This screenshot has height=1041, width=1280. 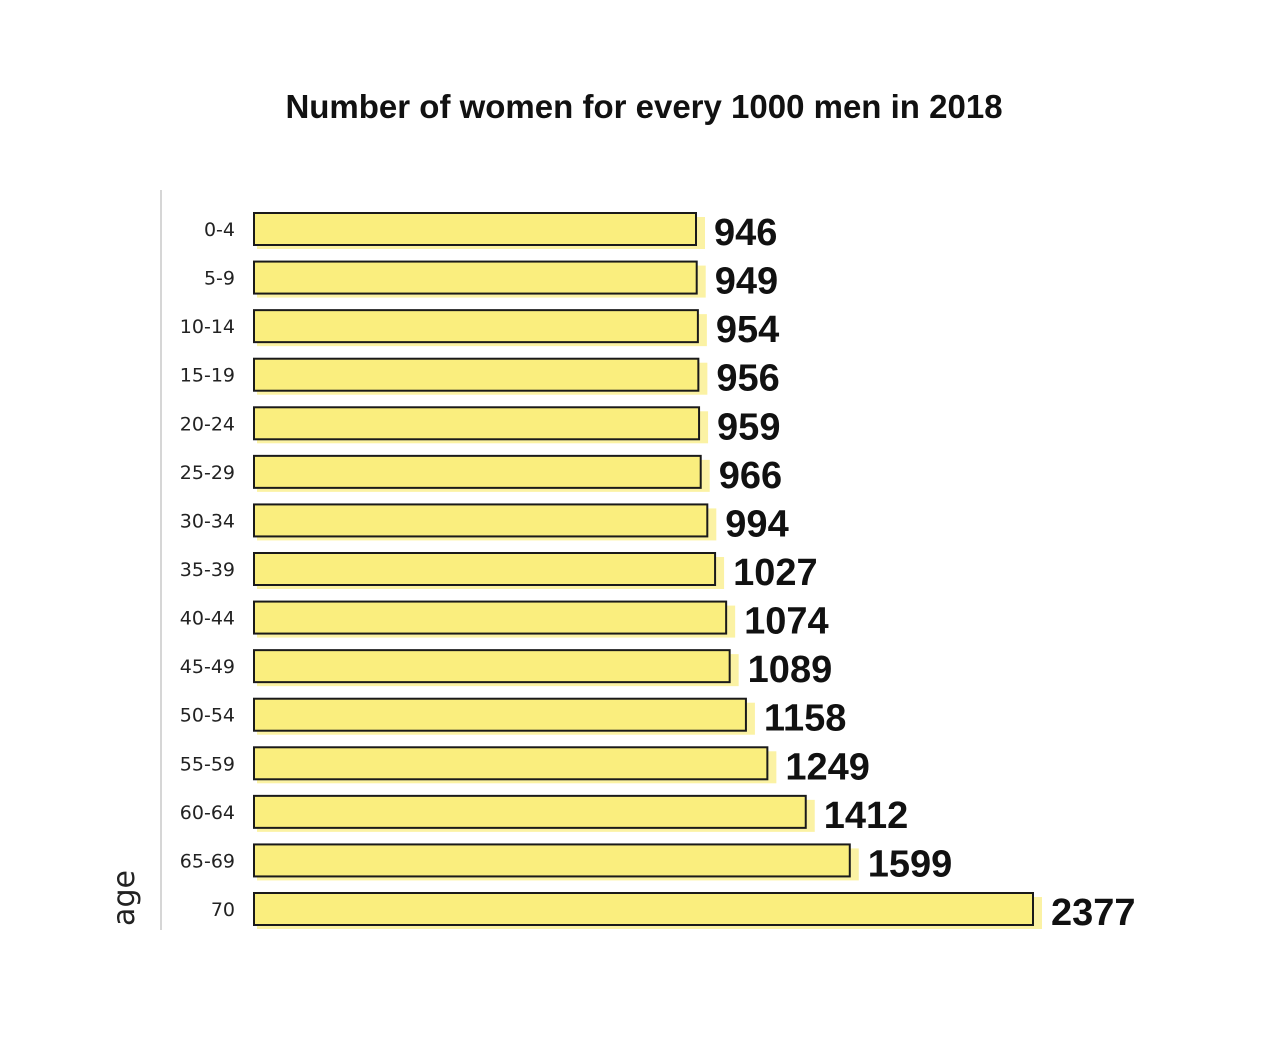 What do you see at coordinates (746, 282) in the screenshot?
I see `value-label: 949` at bounding box center [746, 282].